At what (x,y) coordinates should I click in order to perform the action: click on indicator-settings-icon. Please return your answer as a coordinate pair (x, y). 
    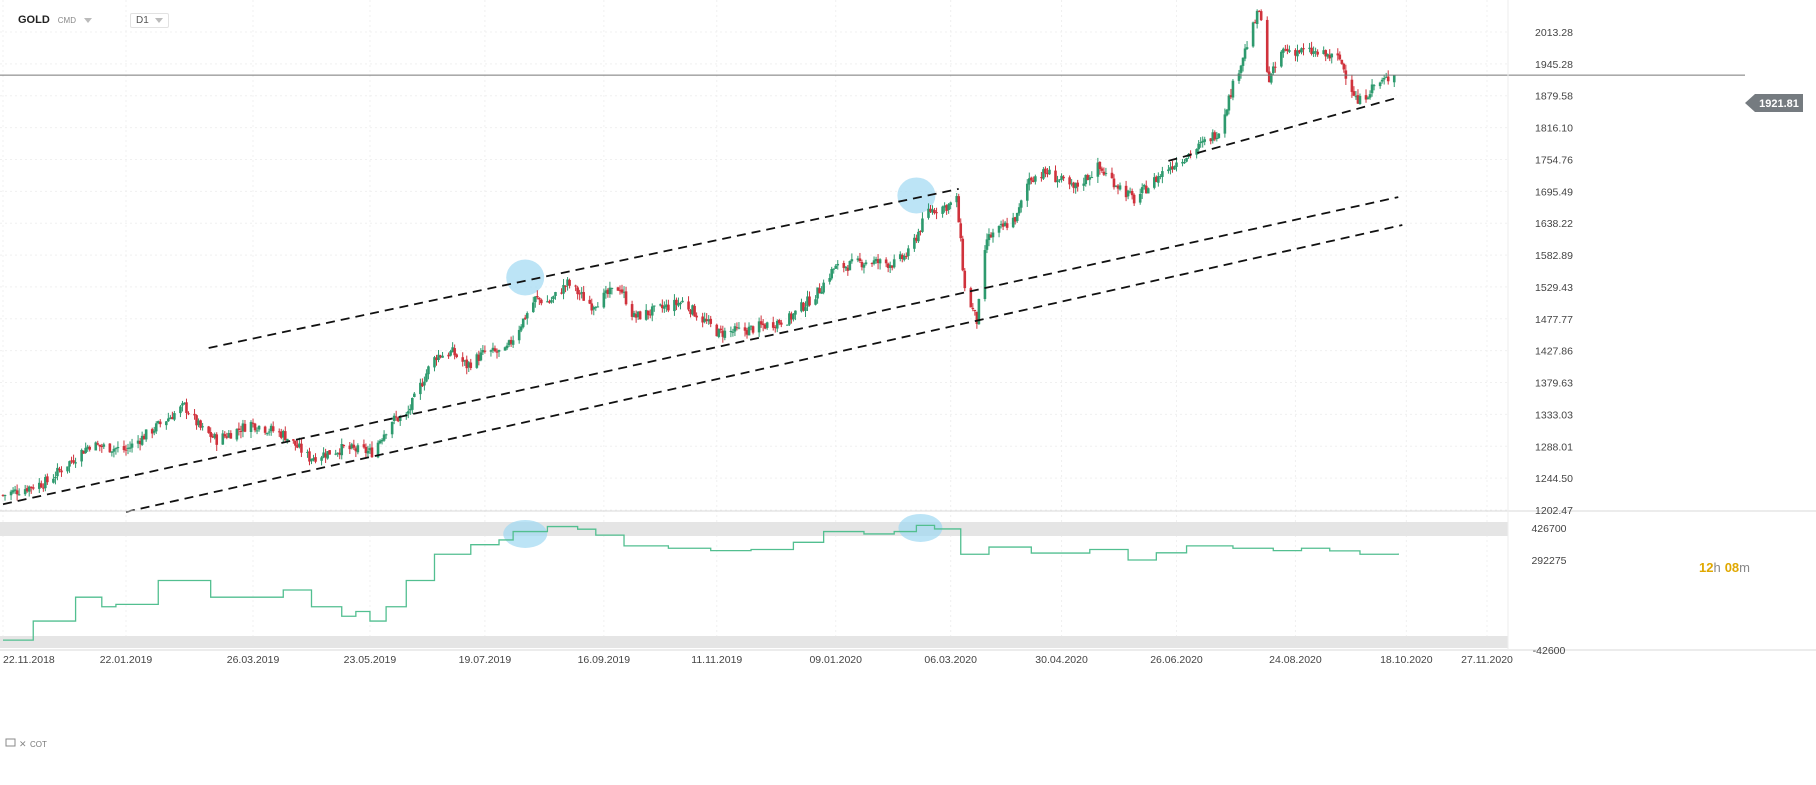
    Looking at the image, I should click on (10, 742).